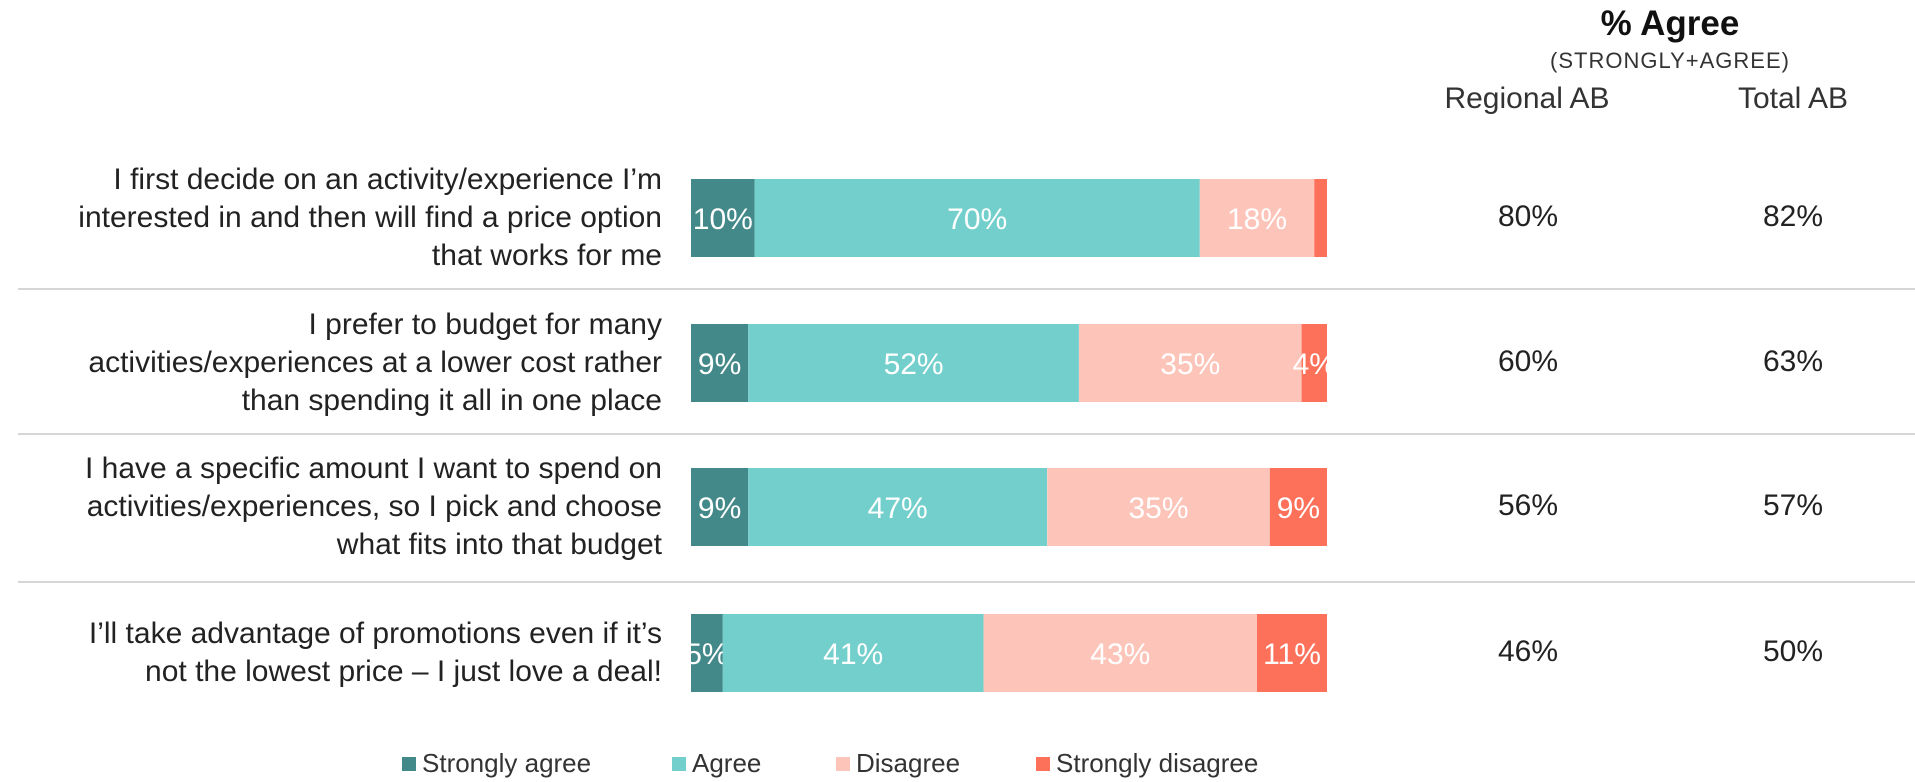 The width and height of the screenshot is (1915, 782). What do you see at coordinates (1793, 505) in the screenshot?
I see `total-ab-value-row-3: 57%` at bounding box center [1793, 505].